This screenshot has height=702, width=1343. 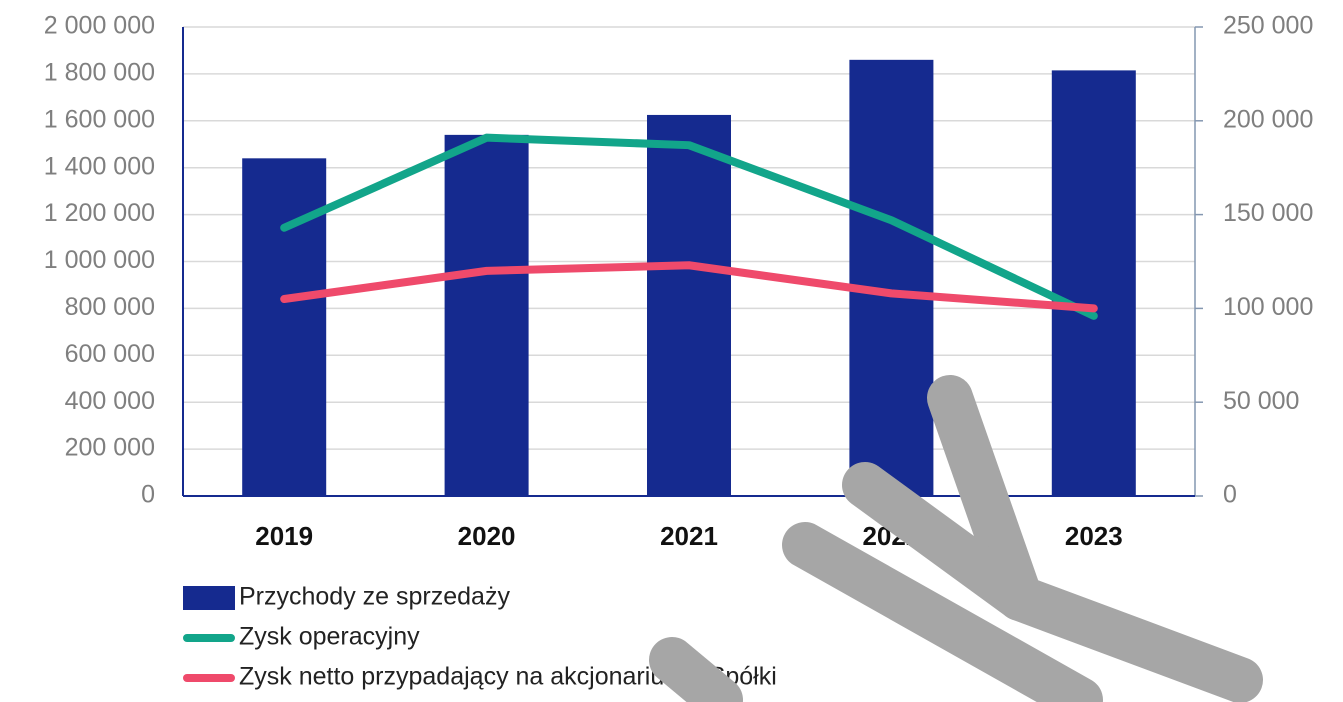 I want to click on y-tick-label: 1 600 000, so click(x=99, y=119).